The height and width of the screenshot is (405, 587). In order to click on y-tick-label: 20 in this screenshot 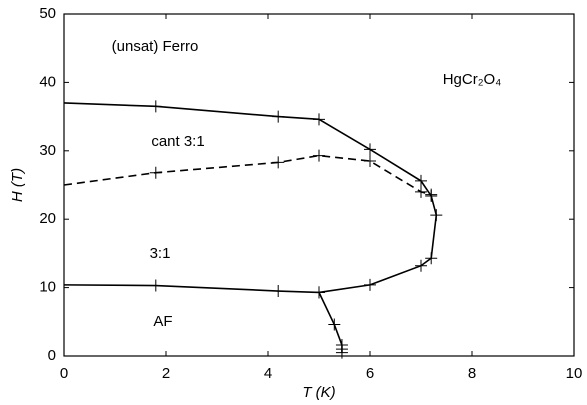, I will do `click(47, 218)`.